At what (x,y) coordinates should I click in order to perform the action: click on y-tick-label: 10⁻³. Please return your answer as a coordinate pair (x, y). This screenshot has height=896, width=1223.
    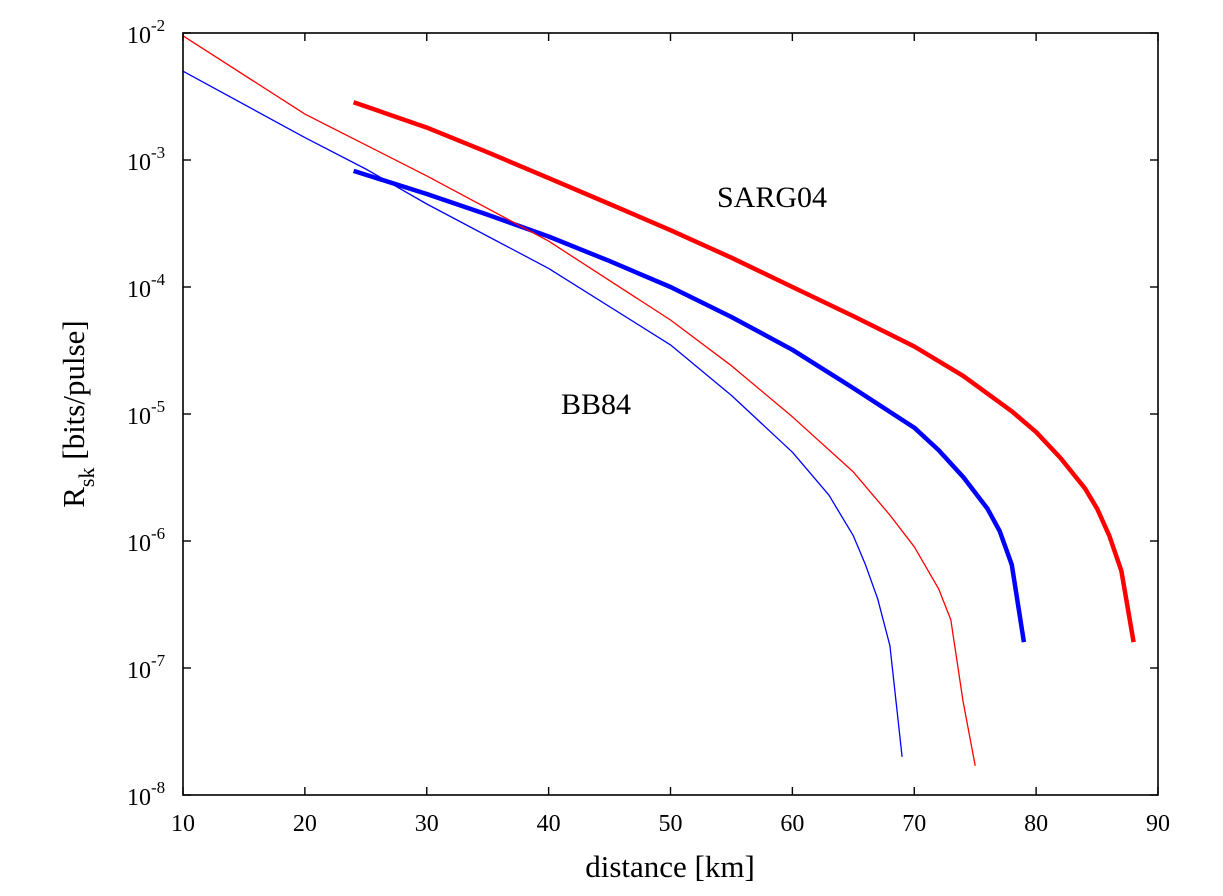
    Looking at the image, I should click on (146, 159).